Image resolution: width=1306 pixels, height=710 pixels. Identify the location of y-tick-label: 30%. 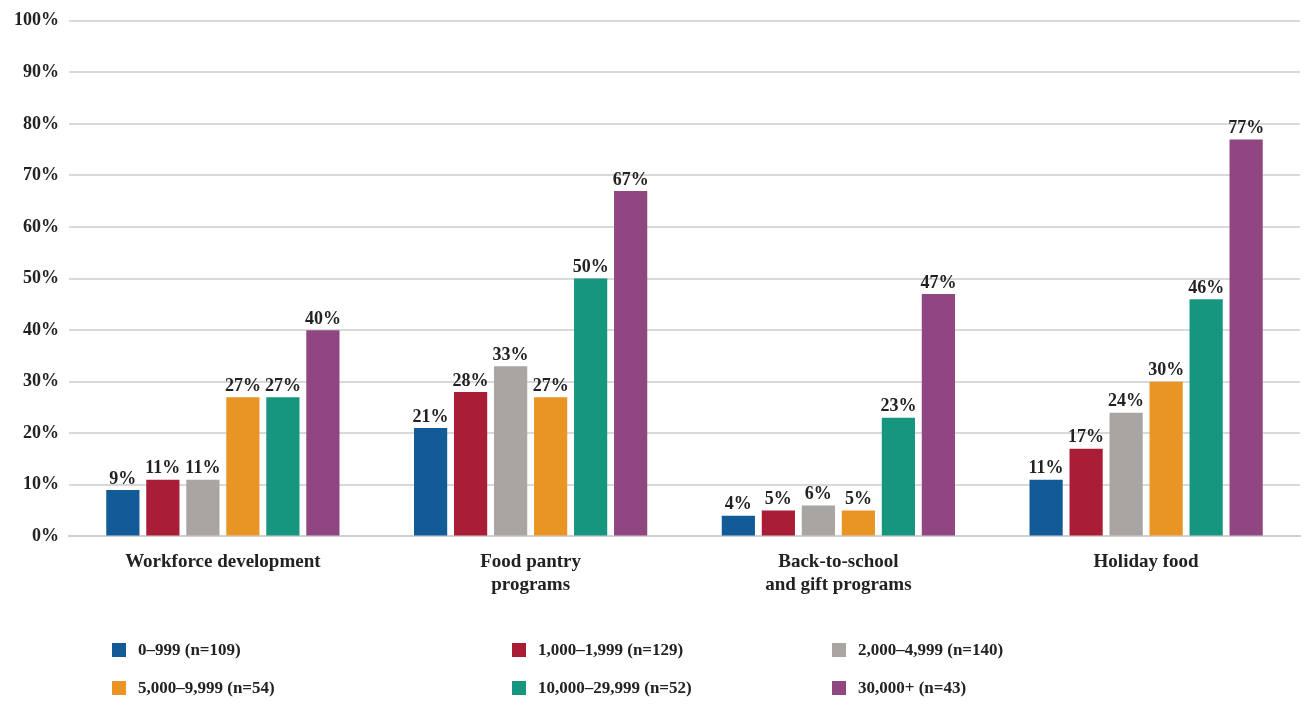
(41, 380).